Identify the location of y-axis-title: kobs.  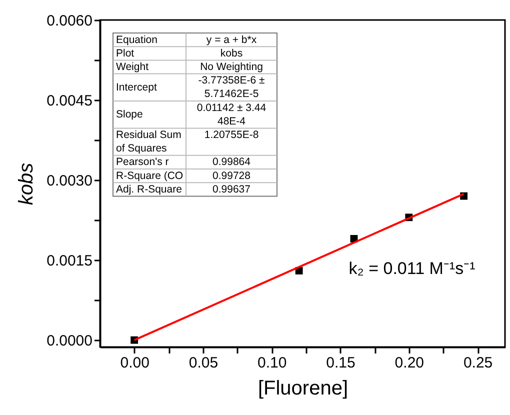
(231, 53).